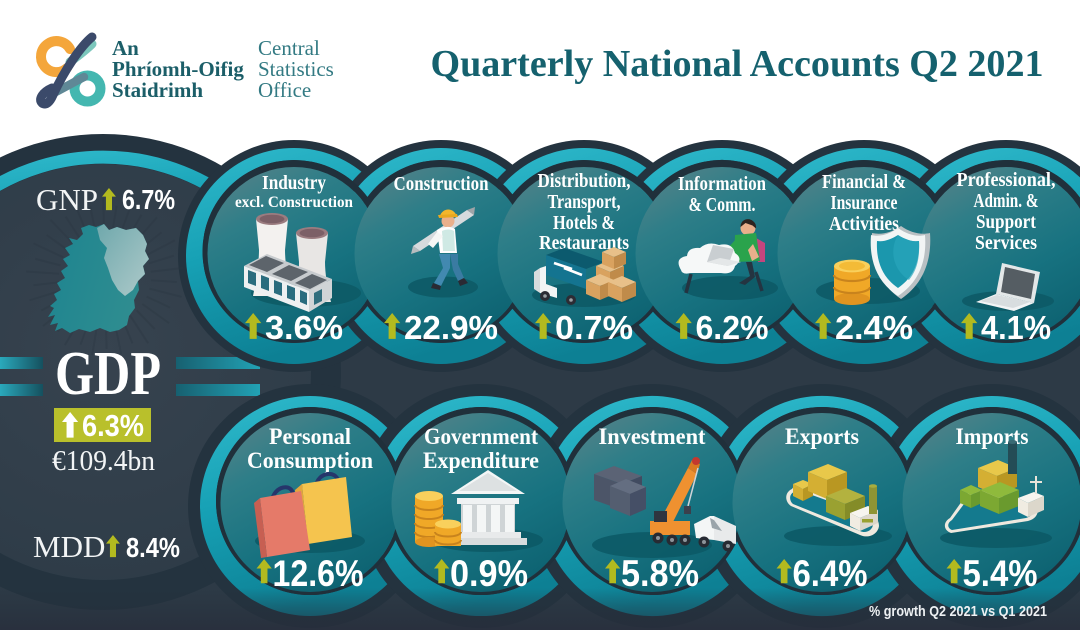 This screenshot has height=630, width=1080. I want to click on svg-text: Phríomh-Oifig, so click(178, 69).